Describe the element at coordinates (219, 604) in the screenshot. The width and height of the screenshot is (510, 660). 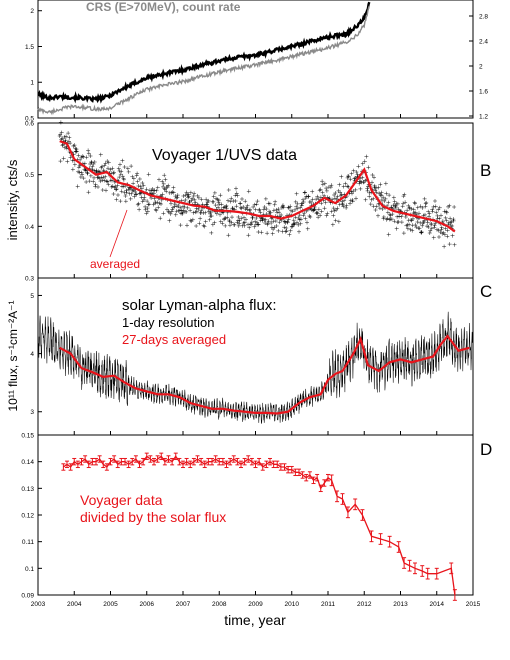
I see `x-tick-label: 2008` at that location.